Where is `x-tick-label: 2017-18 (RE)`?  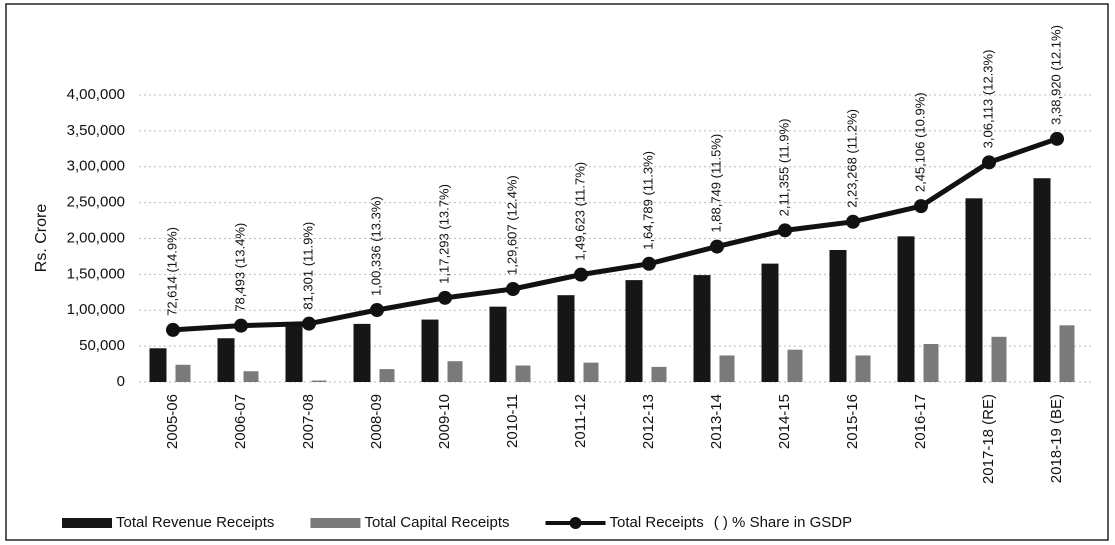 x-tick-label: 2017-18 (RE) is located at coordinates (988, 439).